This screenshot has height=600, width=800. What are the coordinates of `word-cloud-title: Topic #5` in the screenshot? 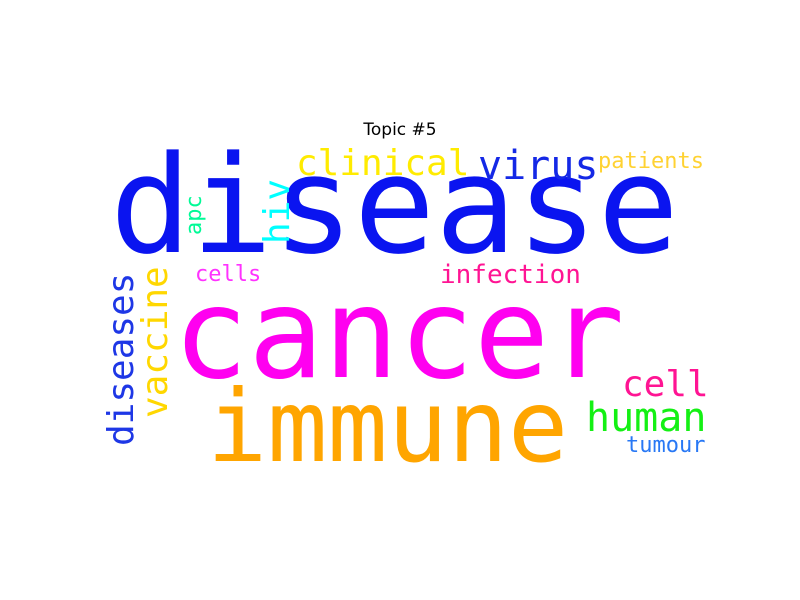 It's located at (400, 130).